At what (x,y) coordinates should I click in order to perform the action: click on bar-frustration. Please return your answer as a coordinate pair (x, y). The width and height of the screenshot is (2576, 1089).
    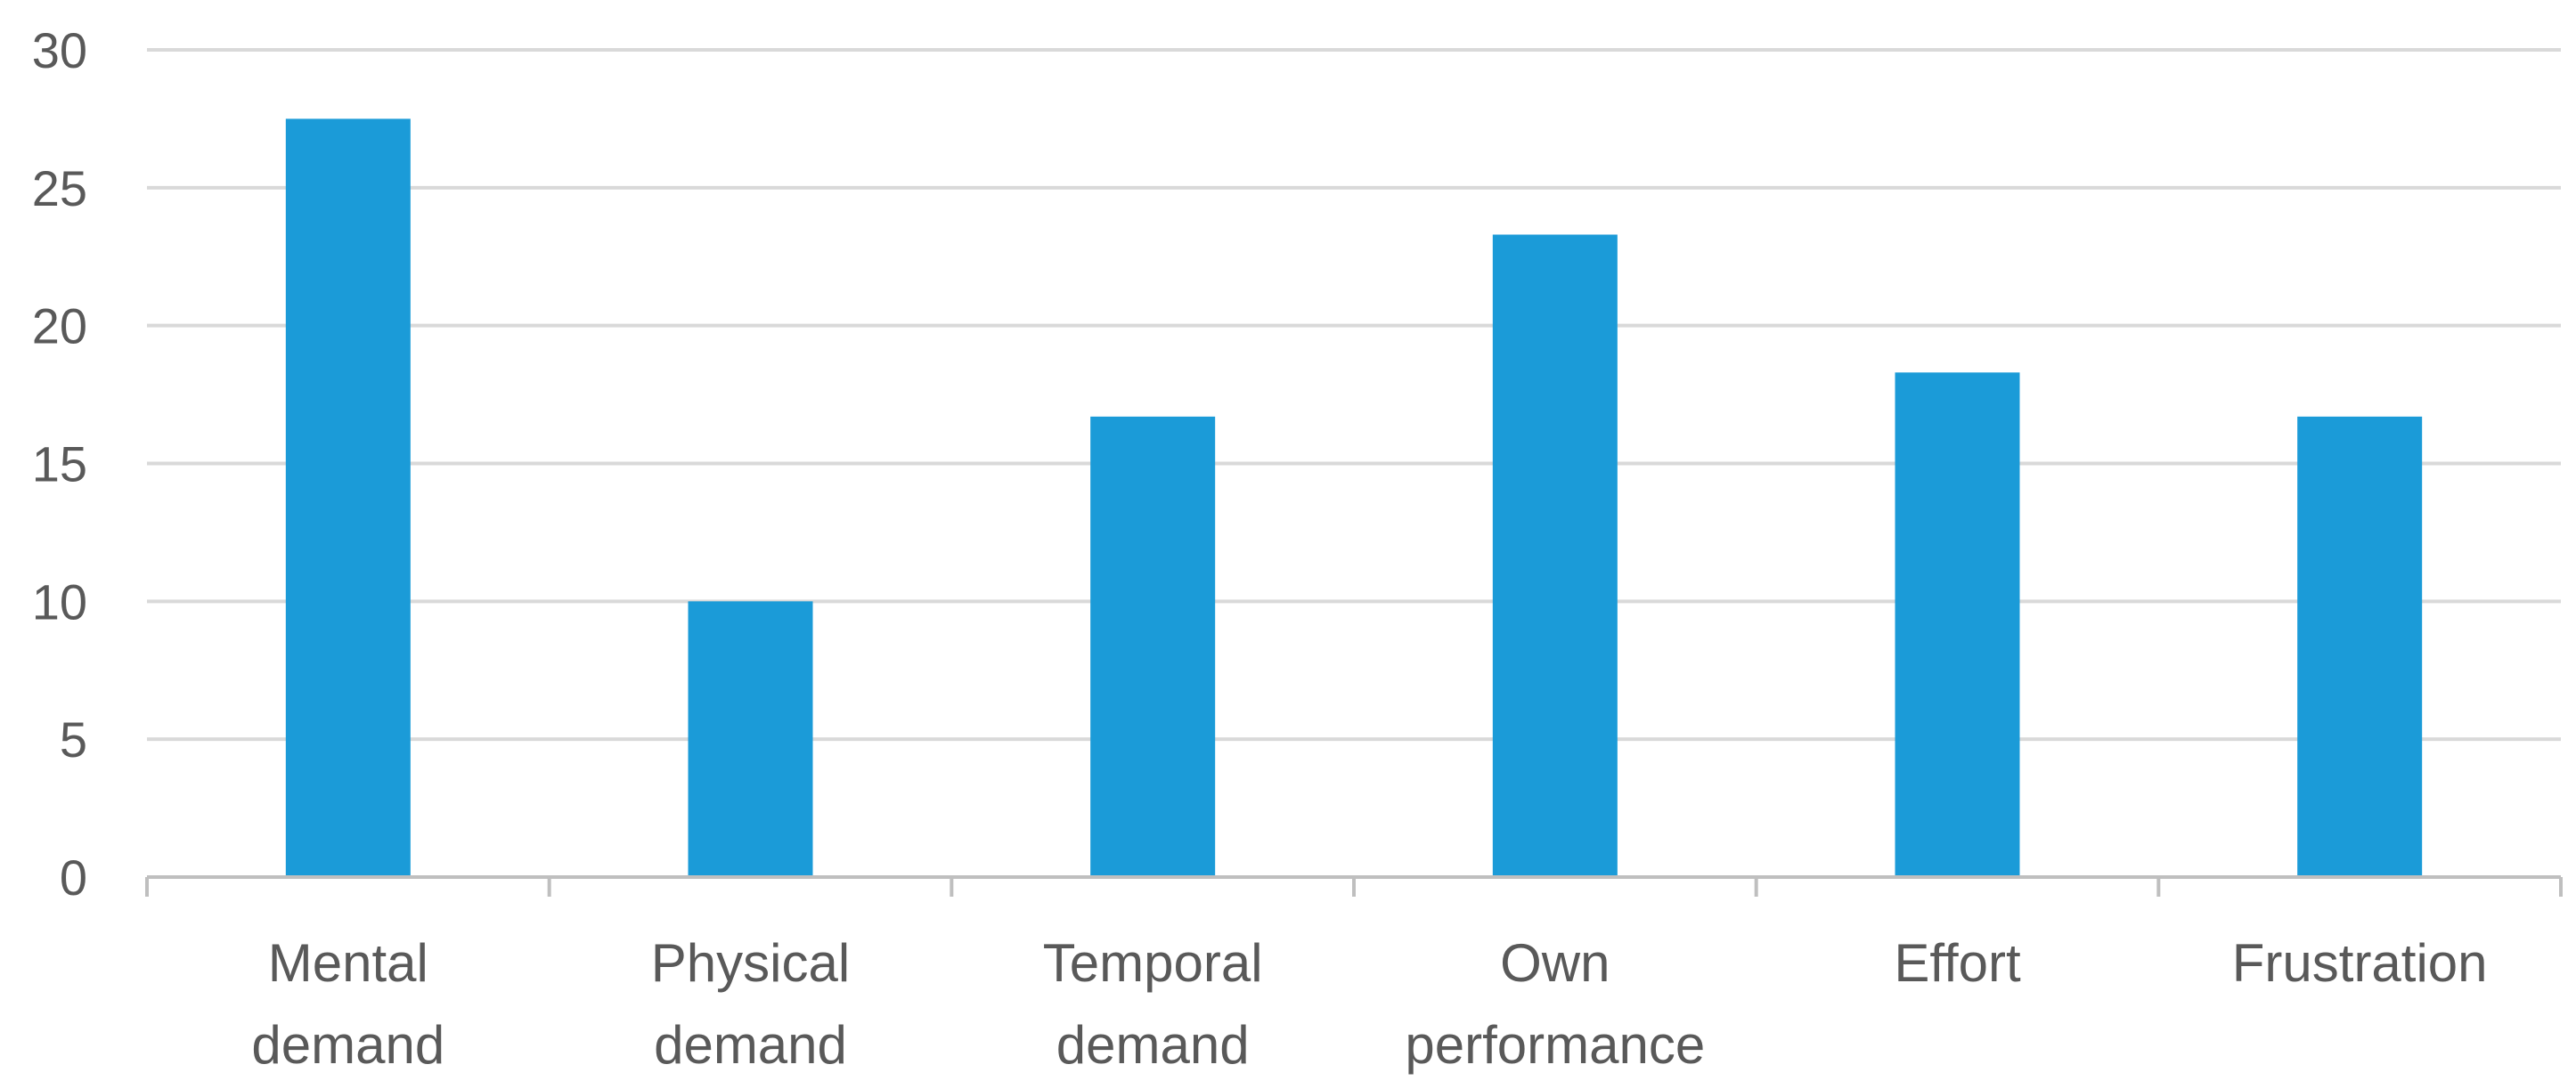
    Looking at the image, I should click on (2360, 646).